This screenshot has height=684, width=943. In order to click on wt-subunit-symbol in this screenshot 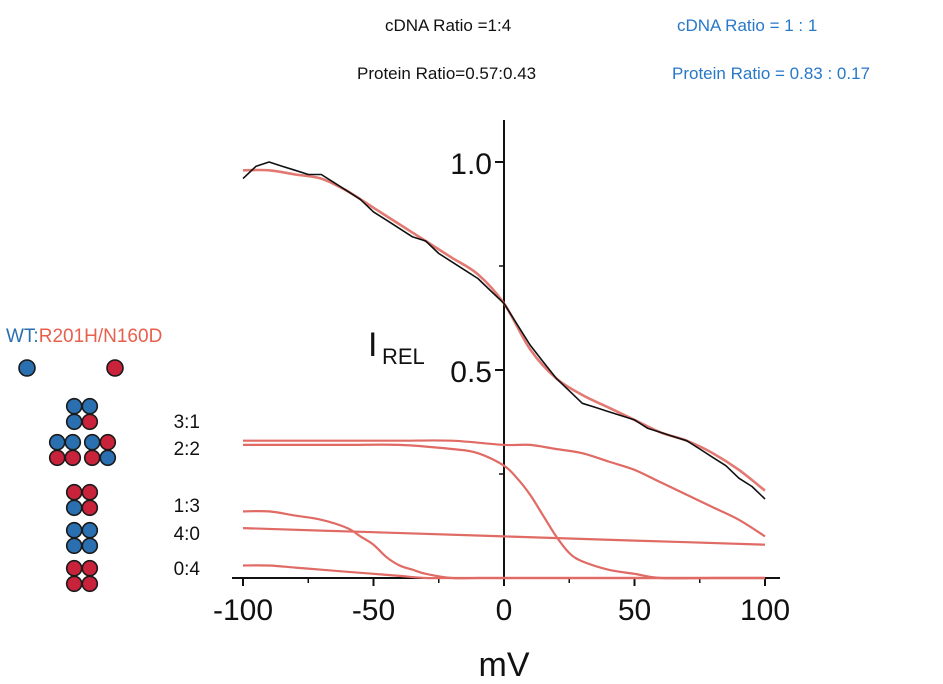, I will do `click(27, 368)`.